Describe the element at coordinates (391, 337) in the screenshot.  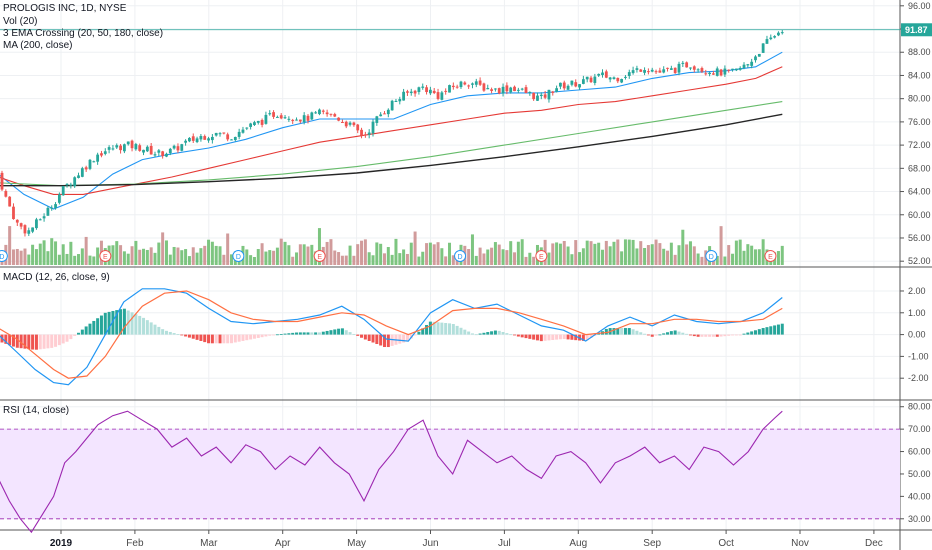
I see `macd-lines` at that location.